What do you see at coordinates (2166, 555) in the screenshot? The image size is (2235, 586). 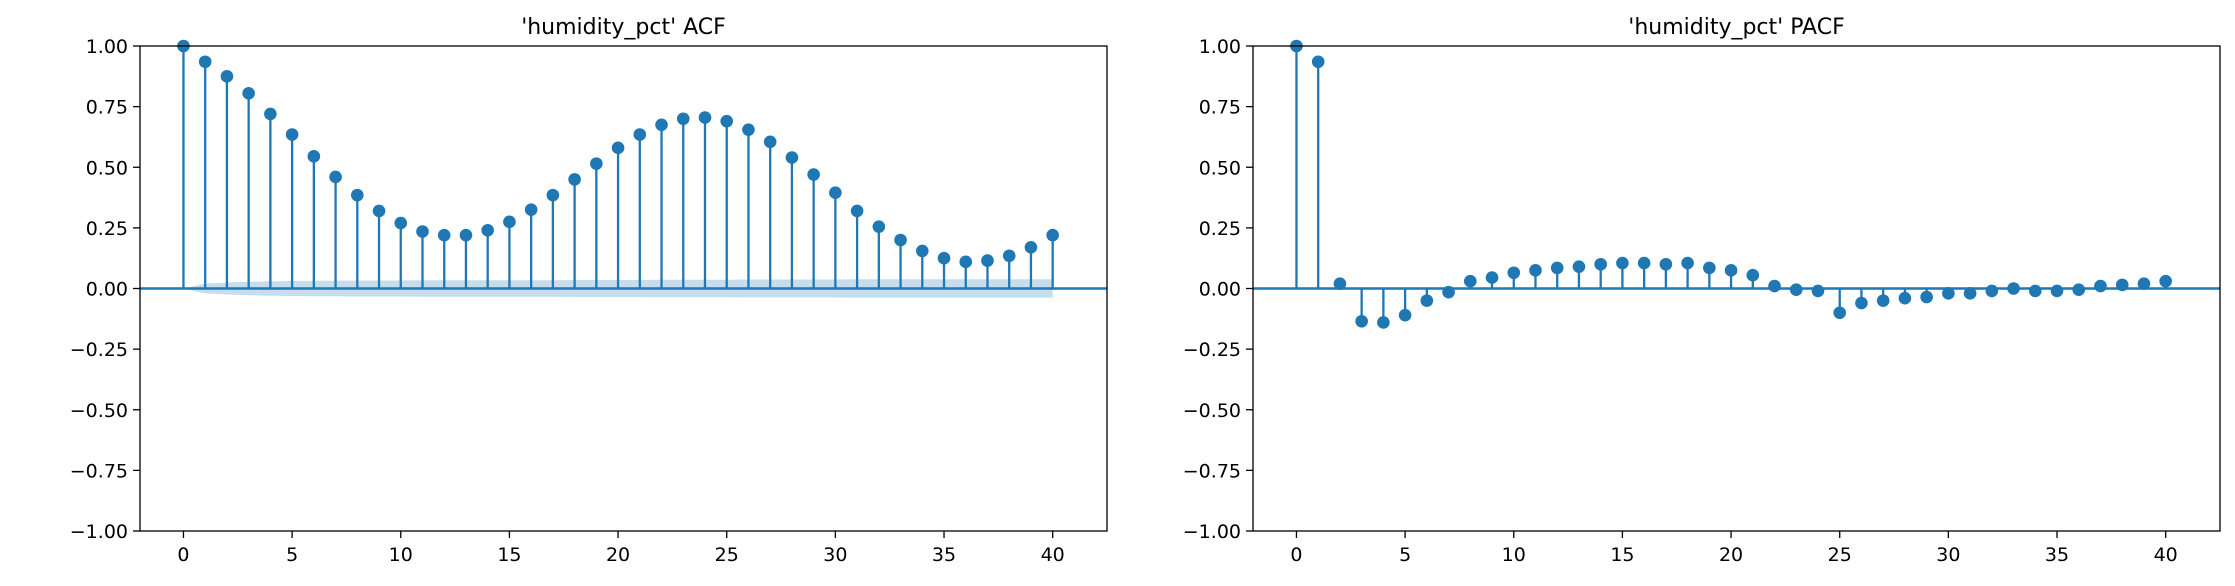 I see `pacf-x-tick-label: 40` at bounding box center [2166, 555].